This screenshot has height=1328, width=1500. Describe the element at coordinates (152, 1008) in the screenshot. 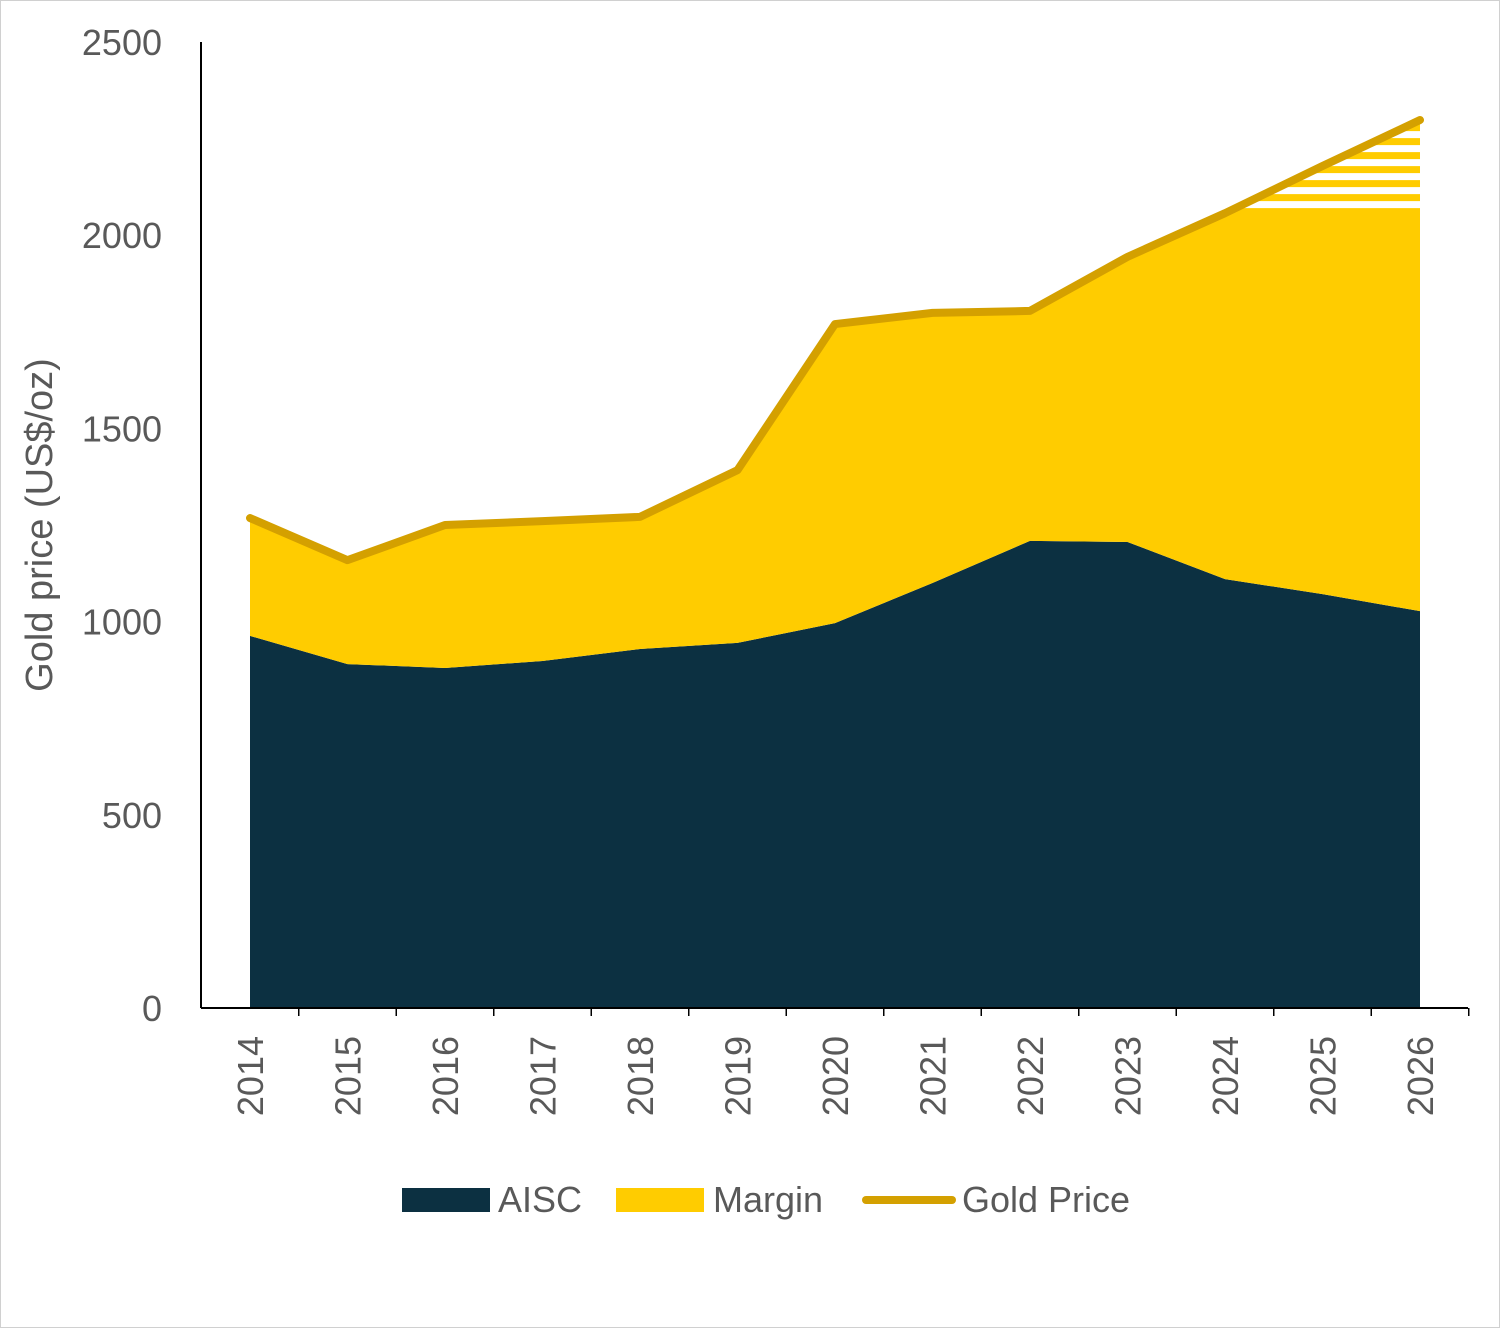

I see `y-tick-label: 0` at that location.